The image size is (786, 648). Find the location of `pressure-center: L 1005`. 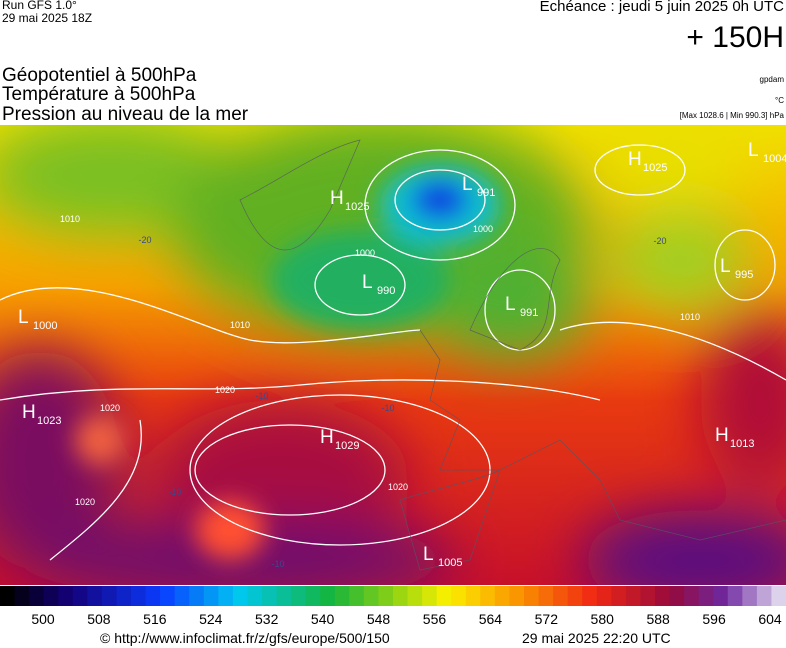

pressure-center: L 1005 is located at coordinates (442, 556).